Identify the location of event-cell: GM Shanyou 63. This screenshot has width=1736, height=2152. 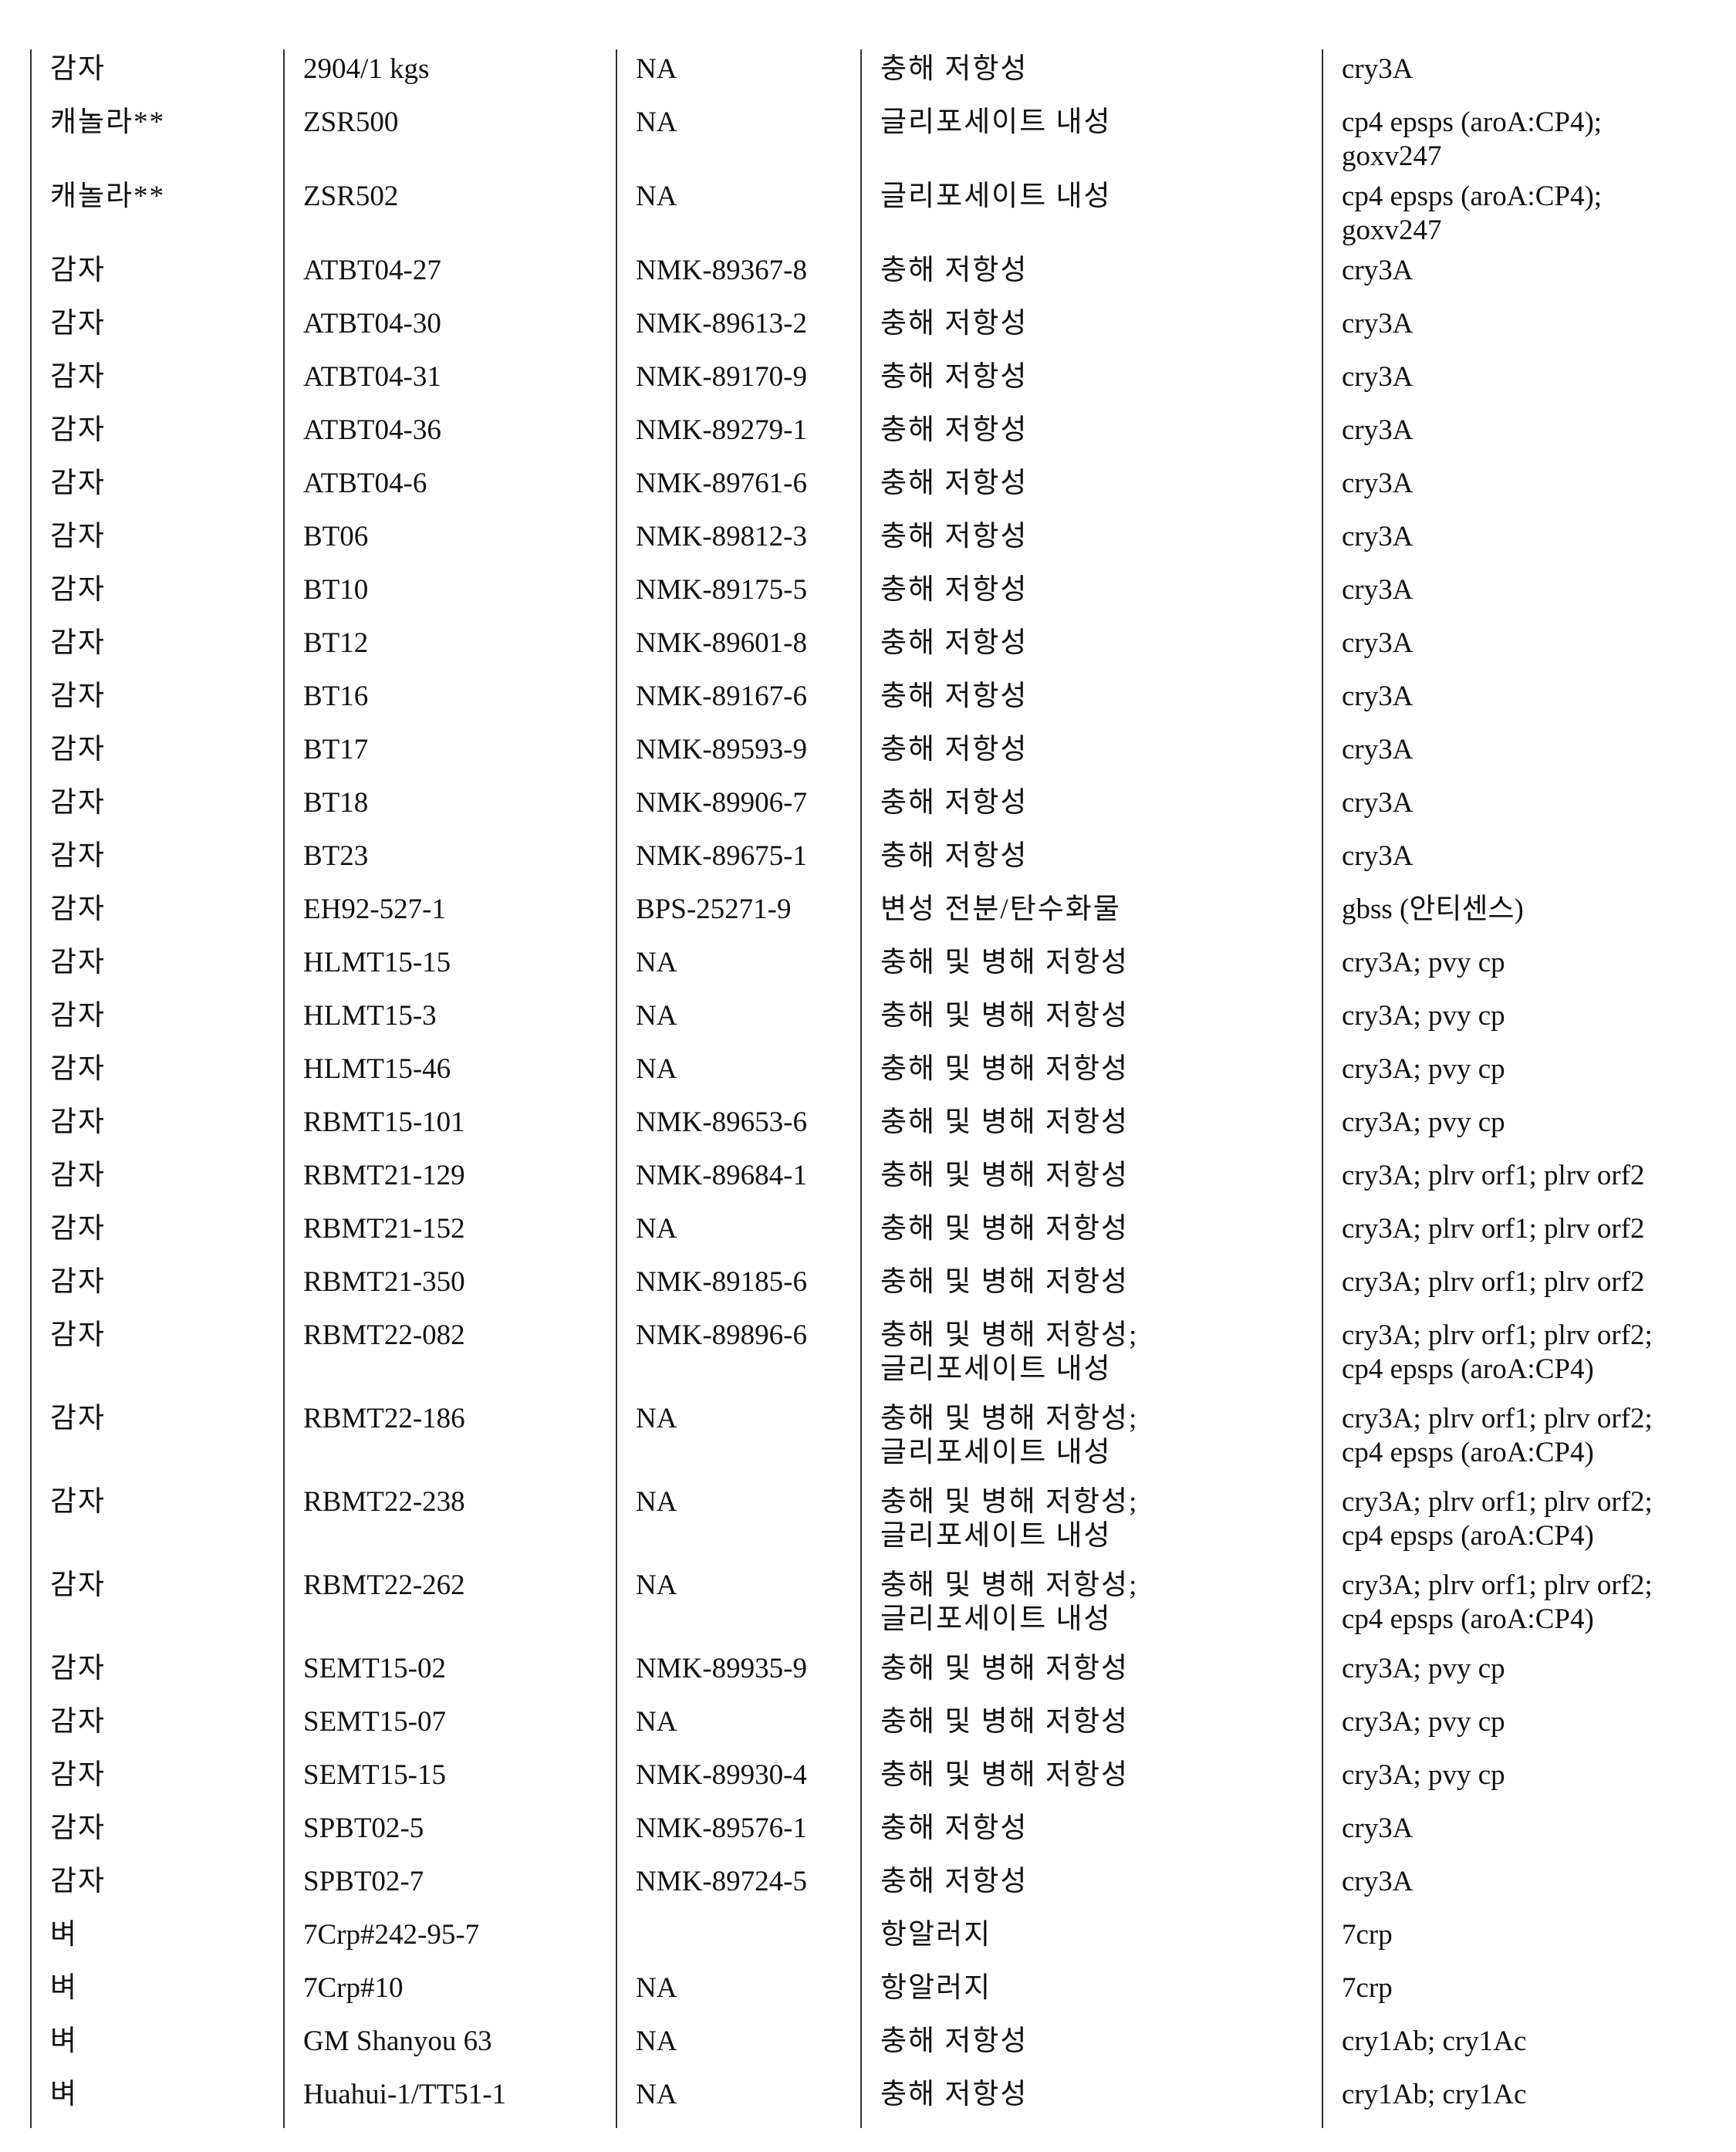
(450, 2049).